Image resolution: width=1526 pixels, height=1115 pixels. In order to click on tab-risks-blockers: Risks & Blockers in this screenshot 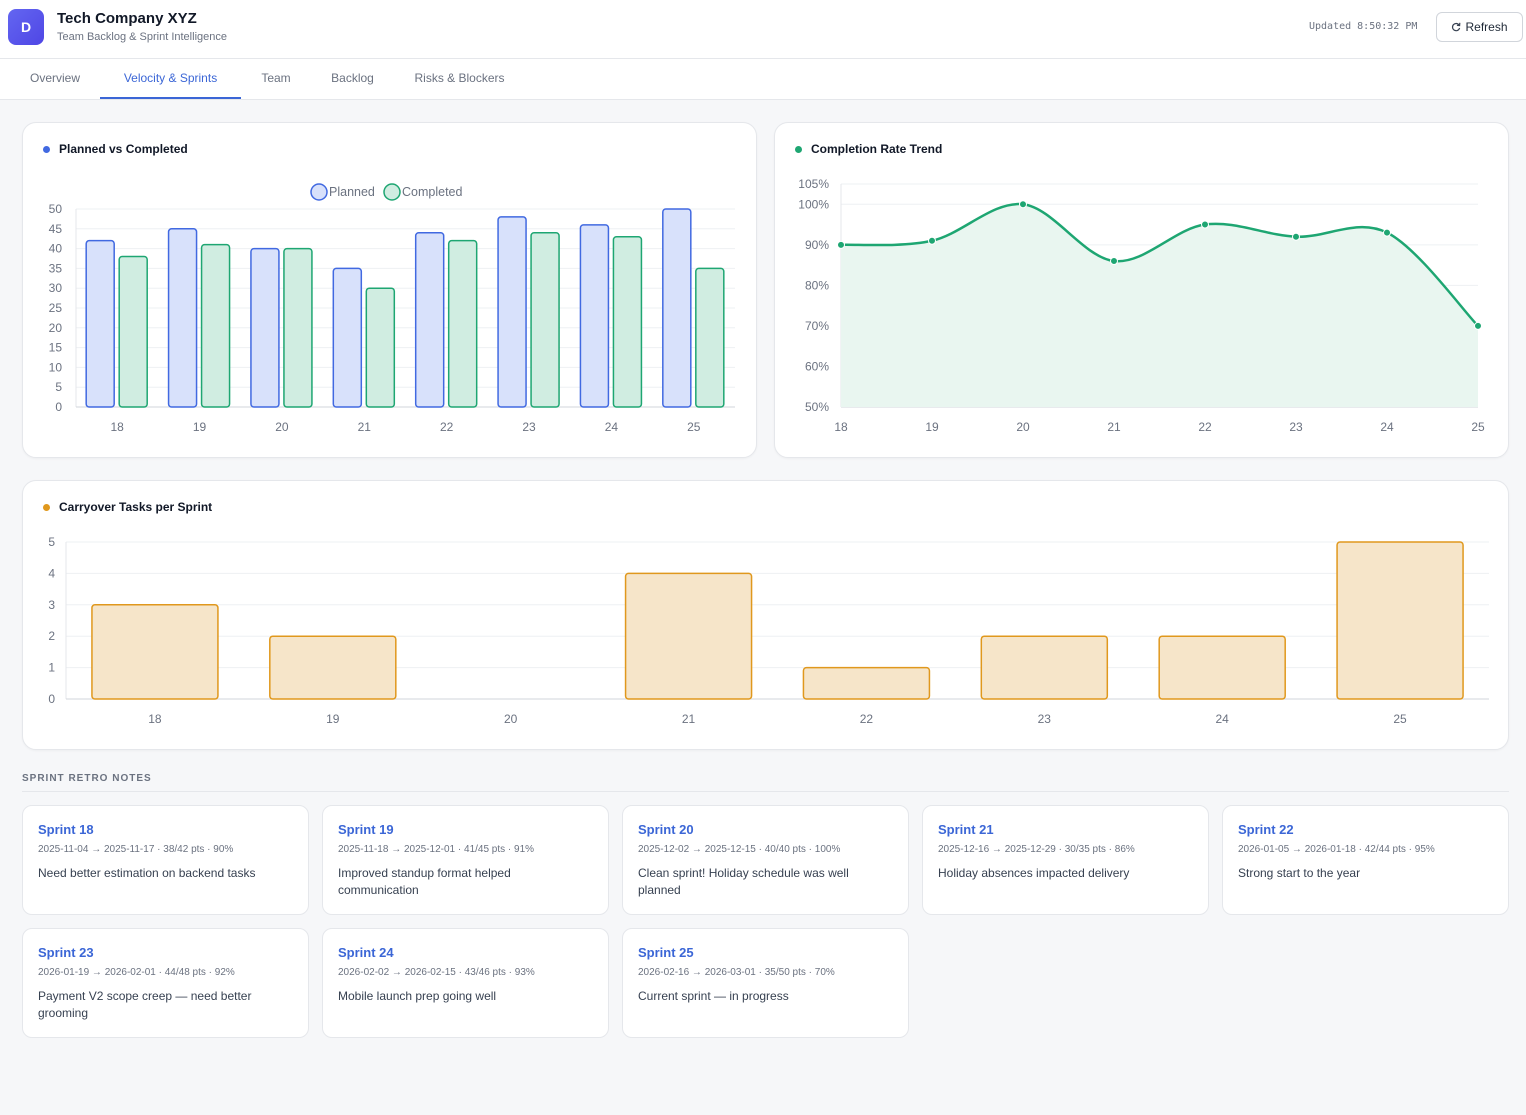, I will do `click(459, 78)`.